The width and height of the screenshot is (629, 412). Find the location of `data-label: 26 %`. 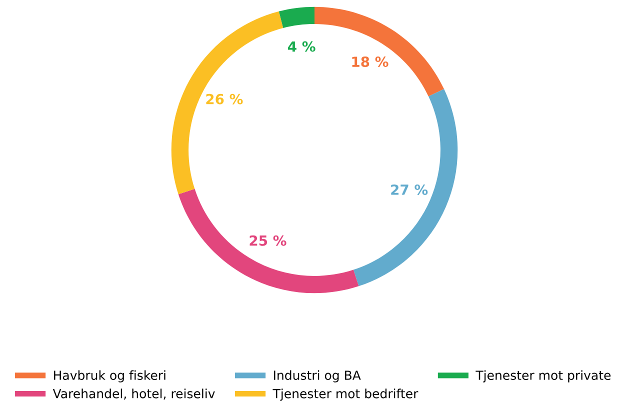

data-label: 26 % is located at coordinates (224, 99).